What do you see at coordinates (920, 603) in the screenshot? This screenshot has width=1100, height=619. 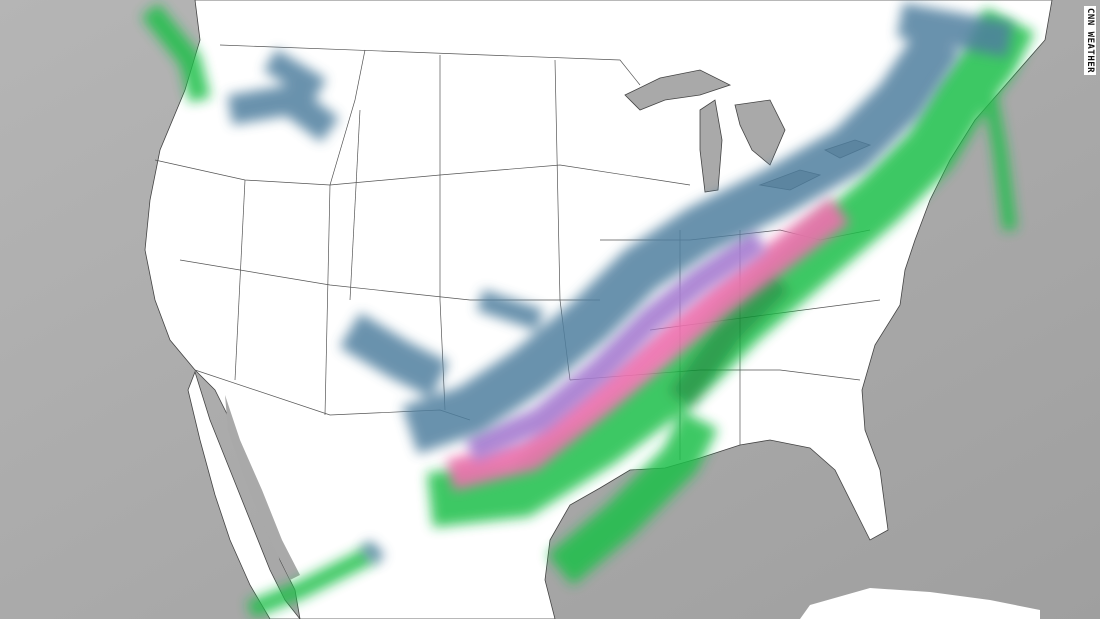 I see `cuba` at bounding box center [920, 603].